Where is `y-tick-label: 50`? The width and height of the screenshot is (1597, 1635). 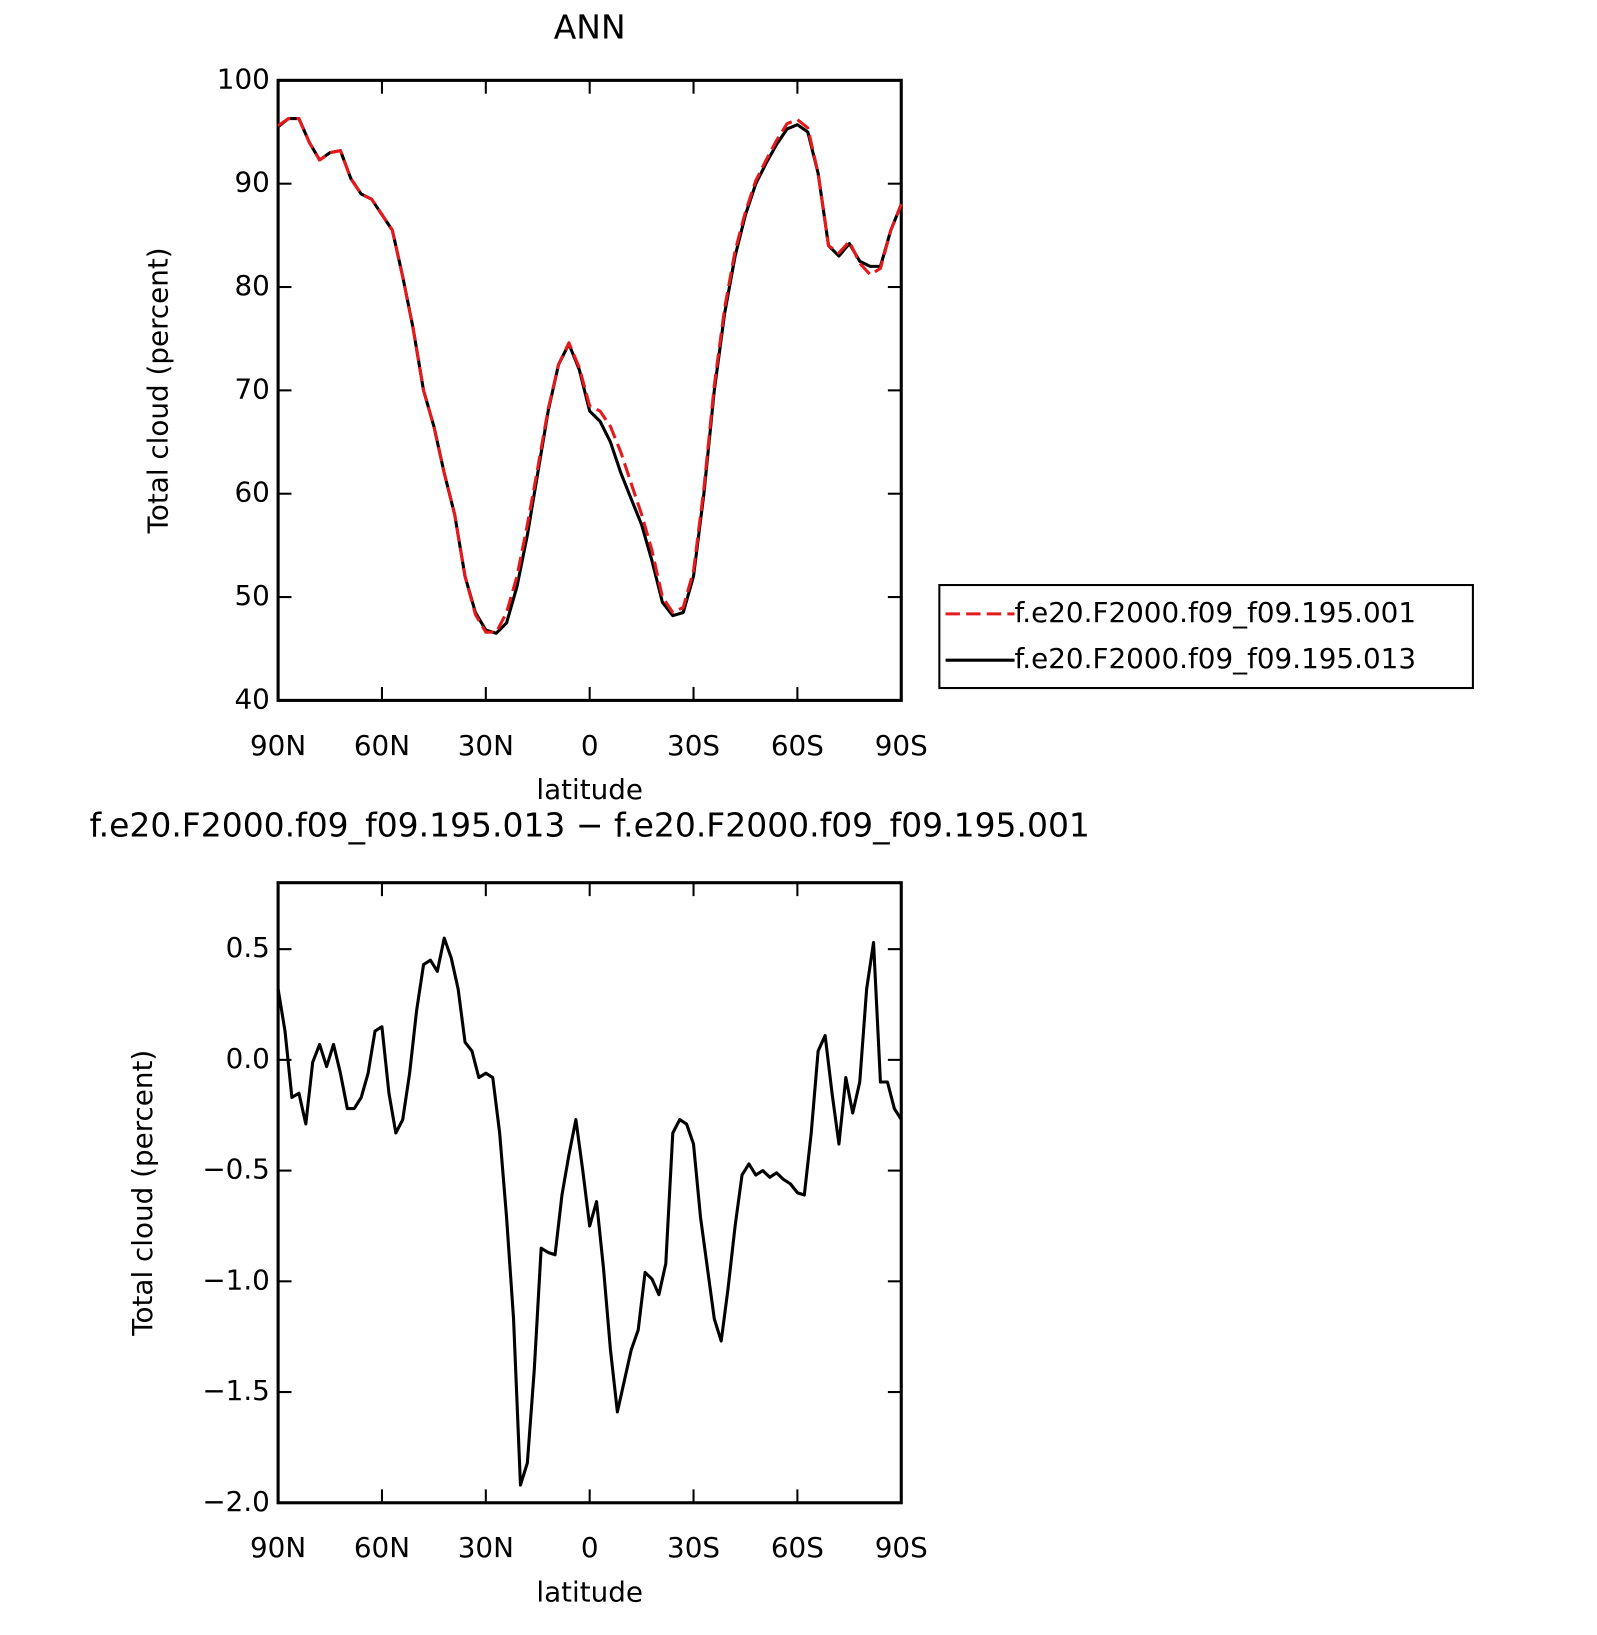
y-tick-label: 50 is located at coordinates (251, 595).